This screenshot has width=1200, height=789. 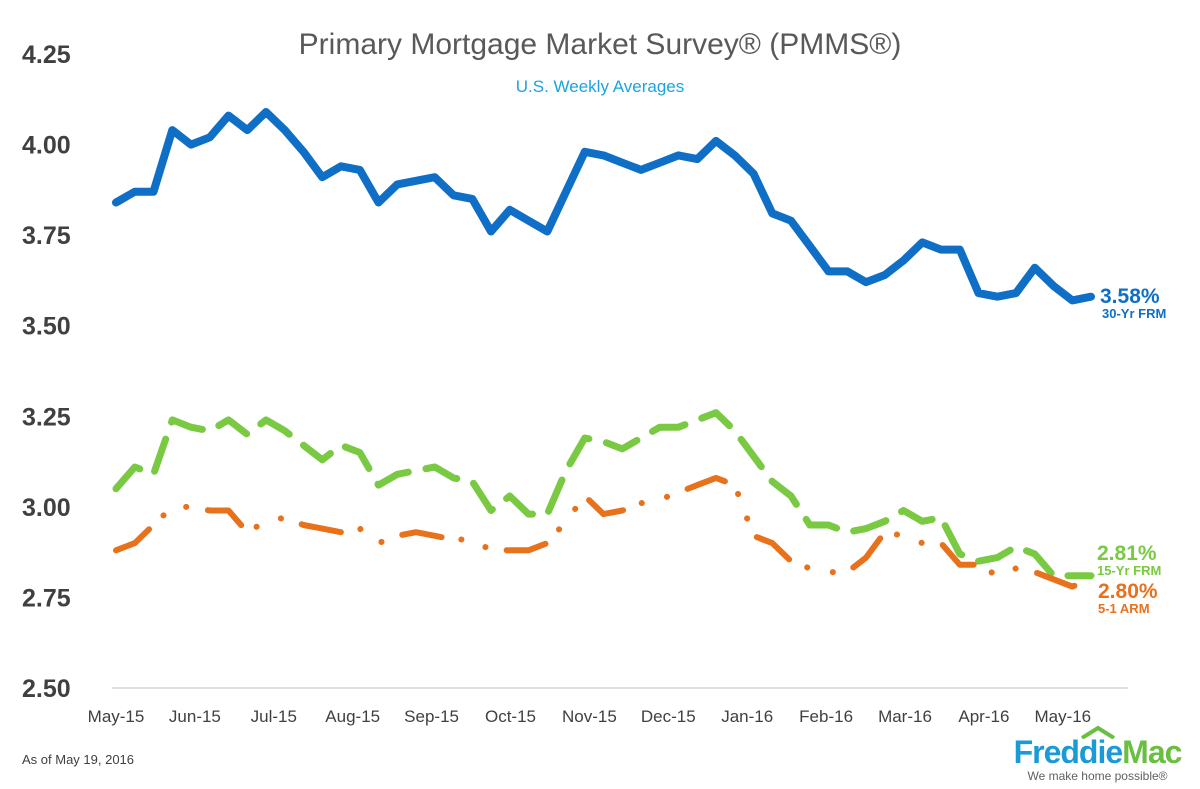 I want to click on series-name-arm: 5-1 ARM, so click(x=1124, y=608).